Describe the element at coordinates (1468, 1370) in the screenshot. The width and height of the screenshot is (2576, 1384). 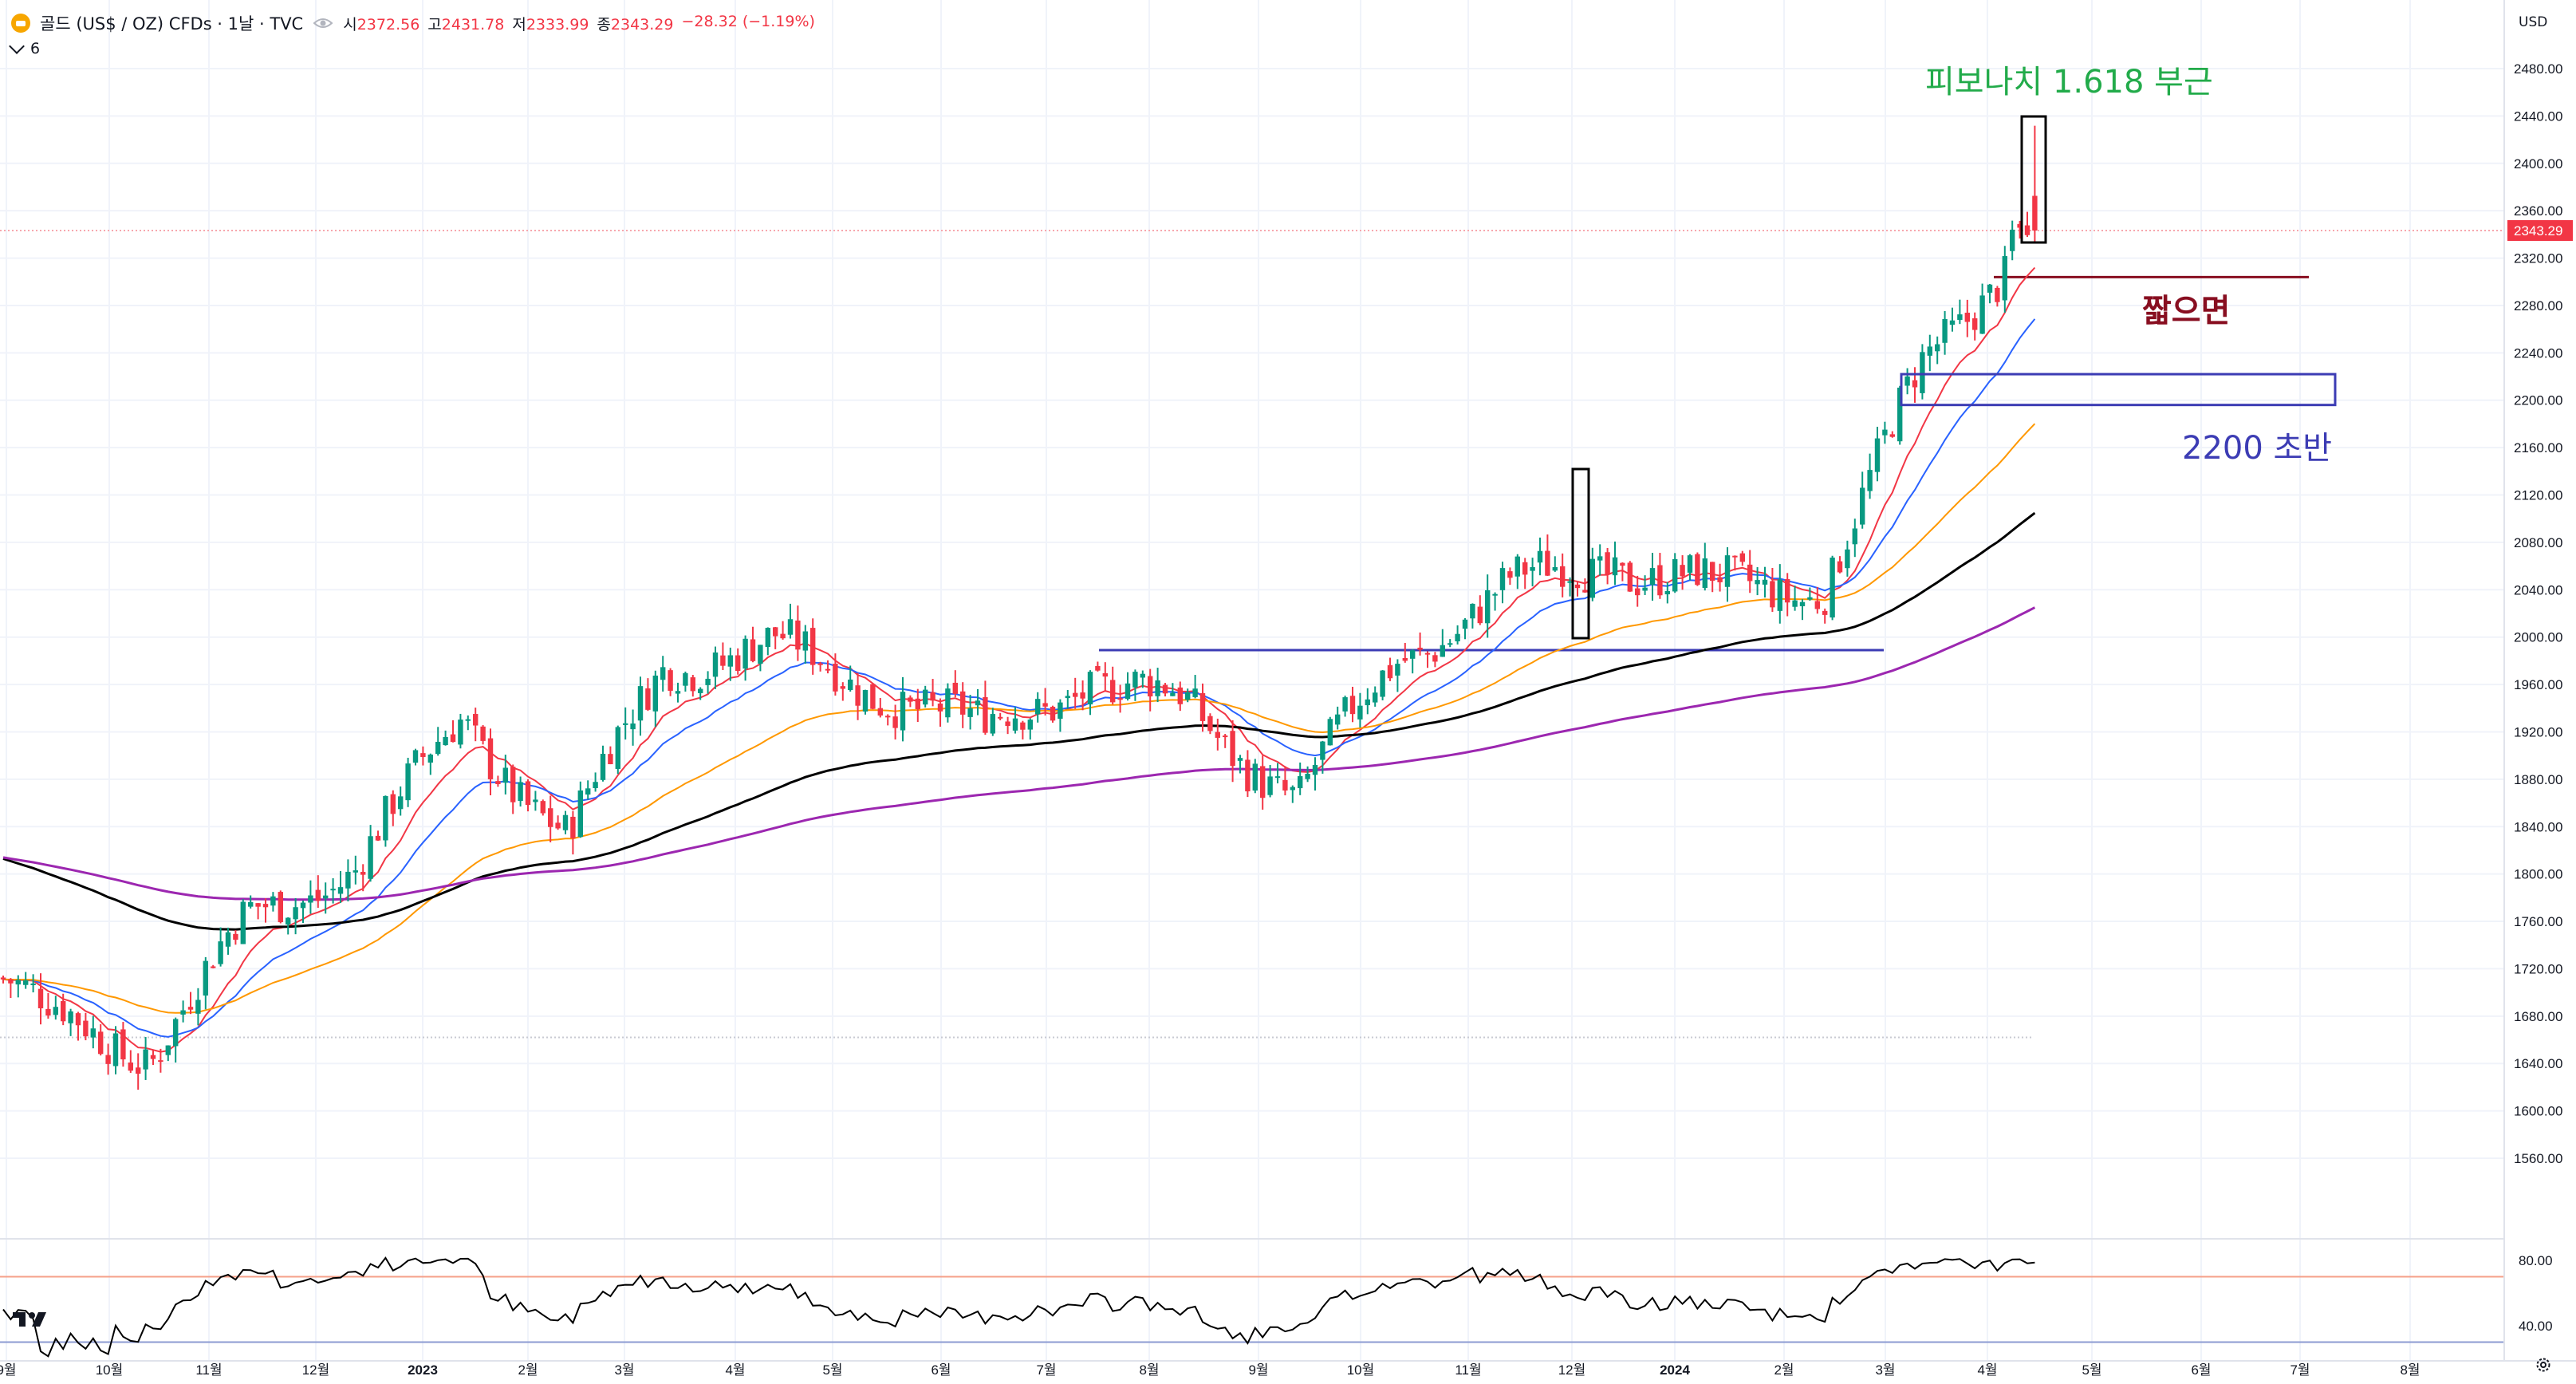
I see `time-tick: 11월` at that location.